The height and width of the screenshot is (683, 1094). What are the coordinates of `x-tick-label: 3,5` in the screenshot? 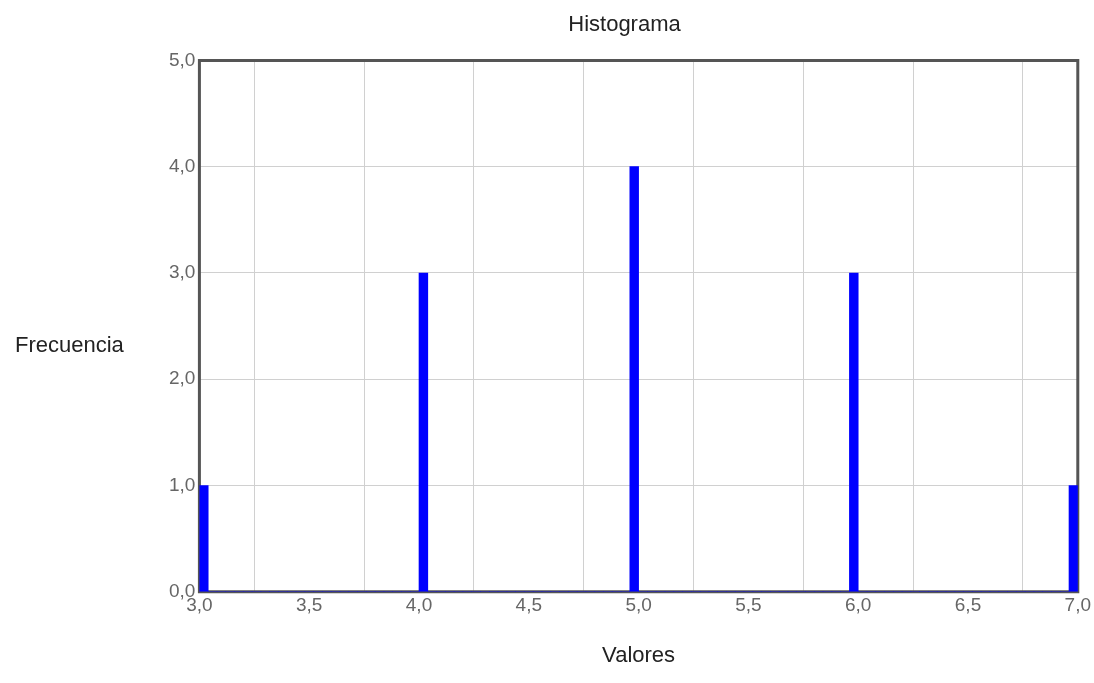 It's located at (309, 605).